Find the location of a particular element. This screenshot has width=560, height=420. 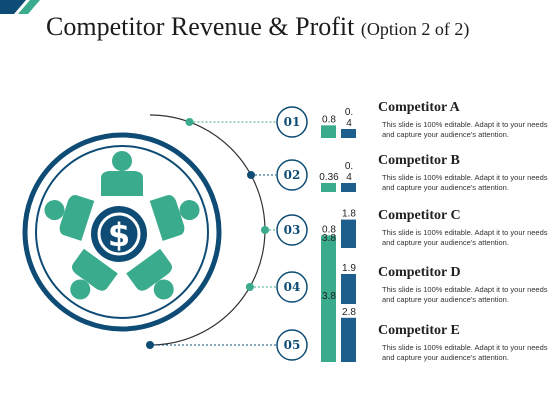

wheel-inner-ring is located at coordinates (122, 232).